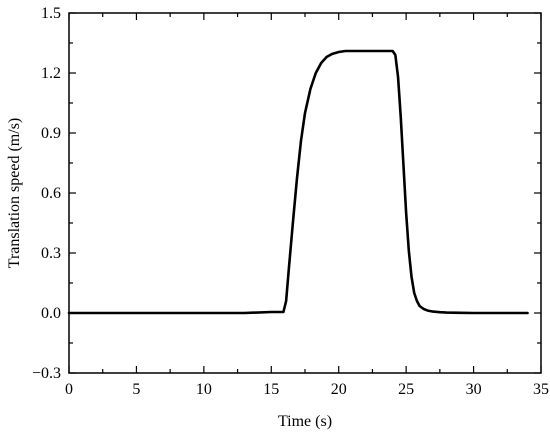 This screenshot has height=434, width=550. What do you see at coordinates (204, 389) in the screenshot?
I see `x-tick-label: 10` at bounding box center [204, 389].